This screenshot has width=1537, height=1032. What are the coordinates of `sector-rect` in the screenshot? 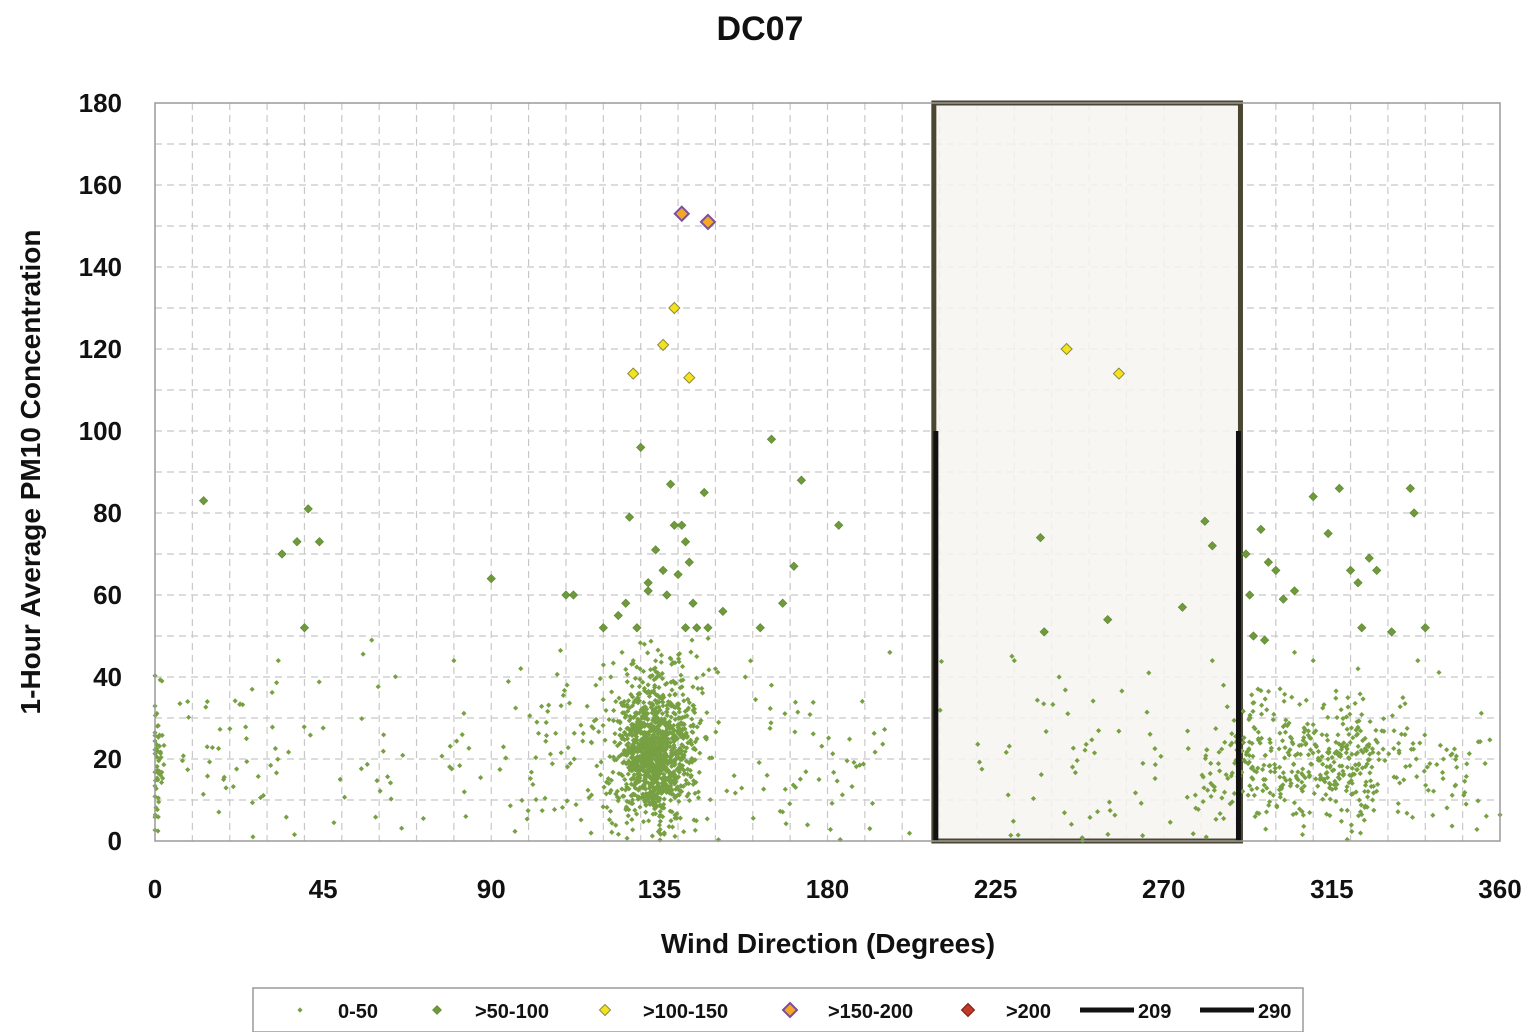 It's located at (1087, 472).